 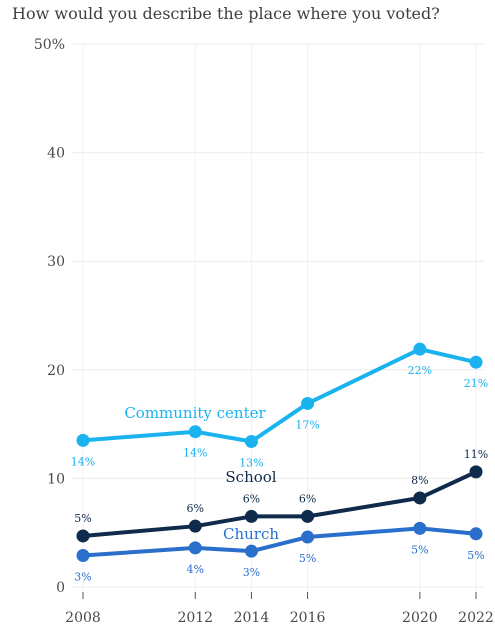 I want to click on y-tick-label: 10, so click(x=56, y=479).